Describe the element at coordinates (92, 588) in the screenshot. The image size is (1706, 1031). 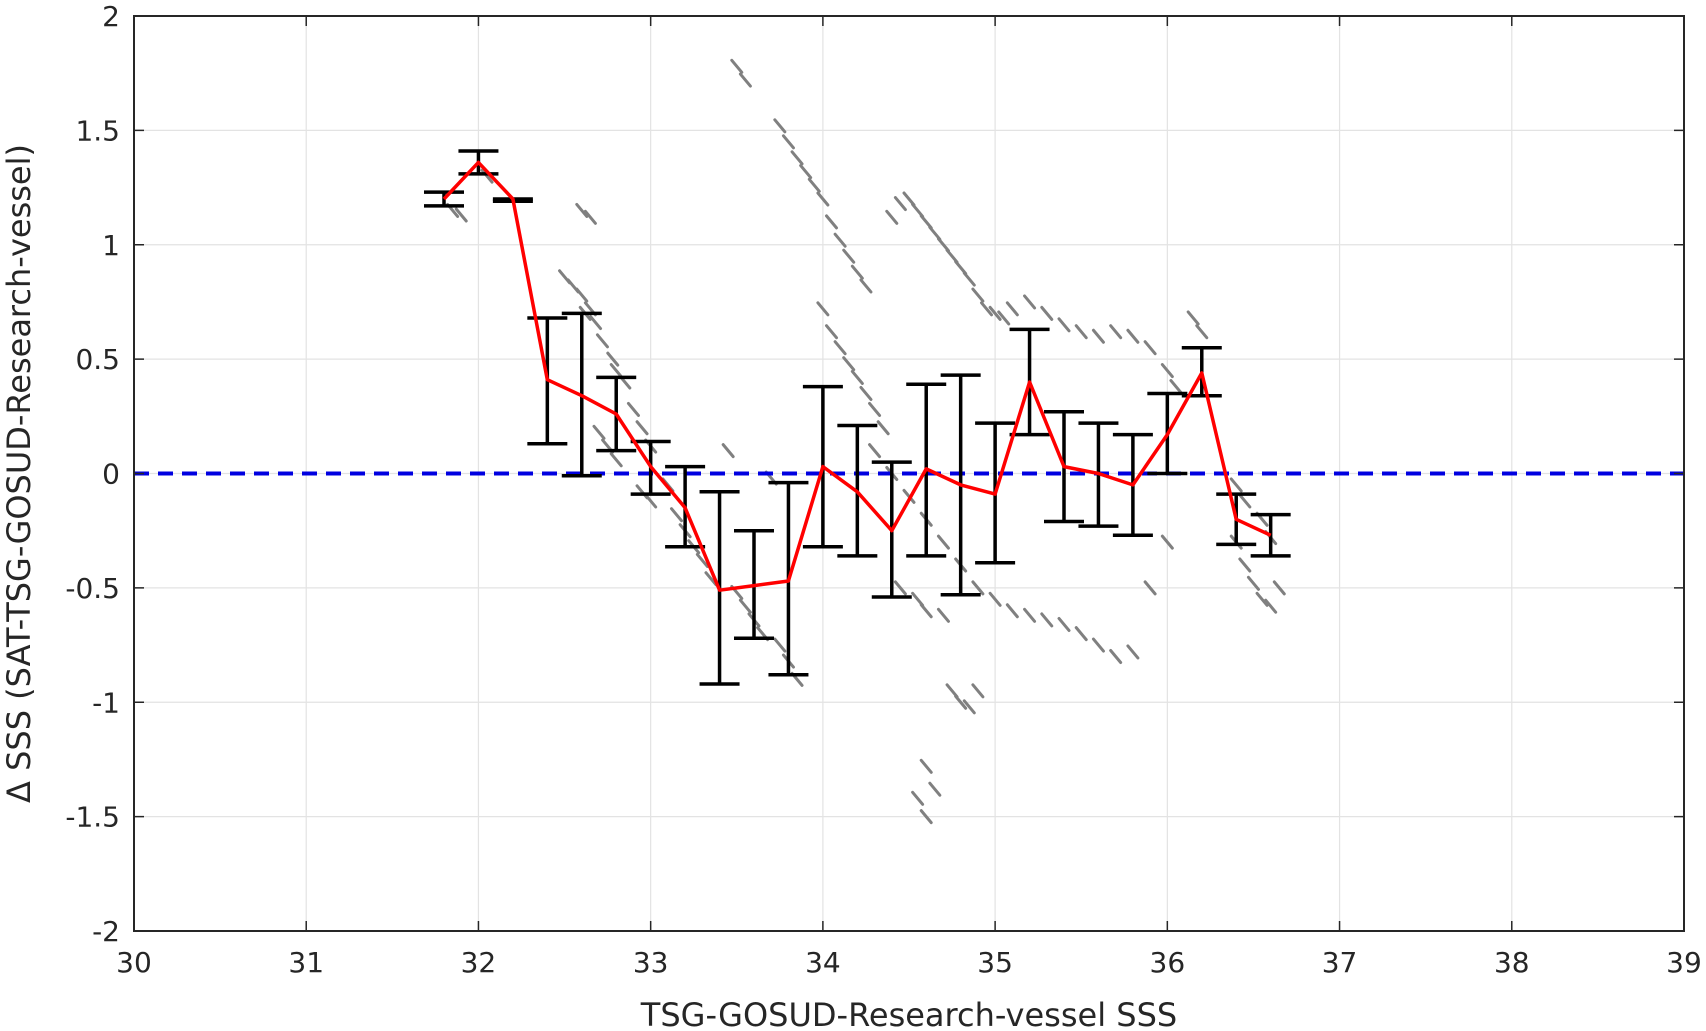
I see `y-tick-label: -0.5` at that location.